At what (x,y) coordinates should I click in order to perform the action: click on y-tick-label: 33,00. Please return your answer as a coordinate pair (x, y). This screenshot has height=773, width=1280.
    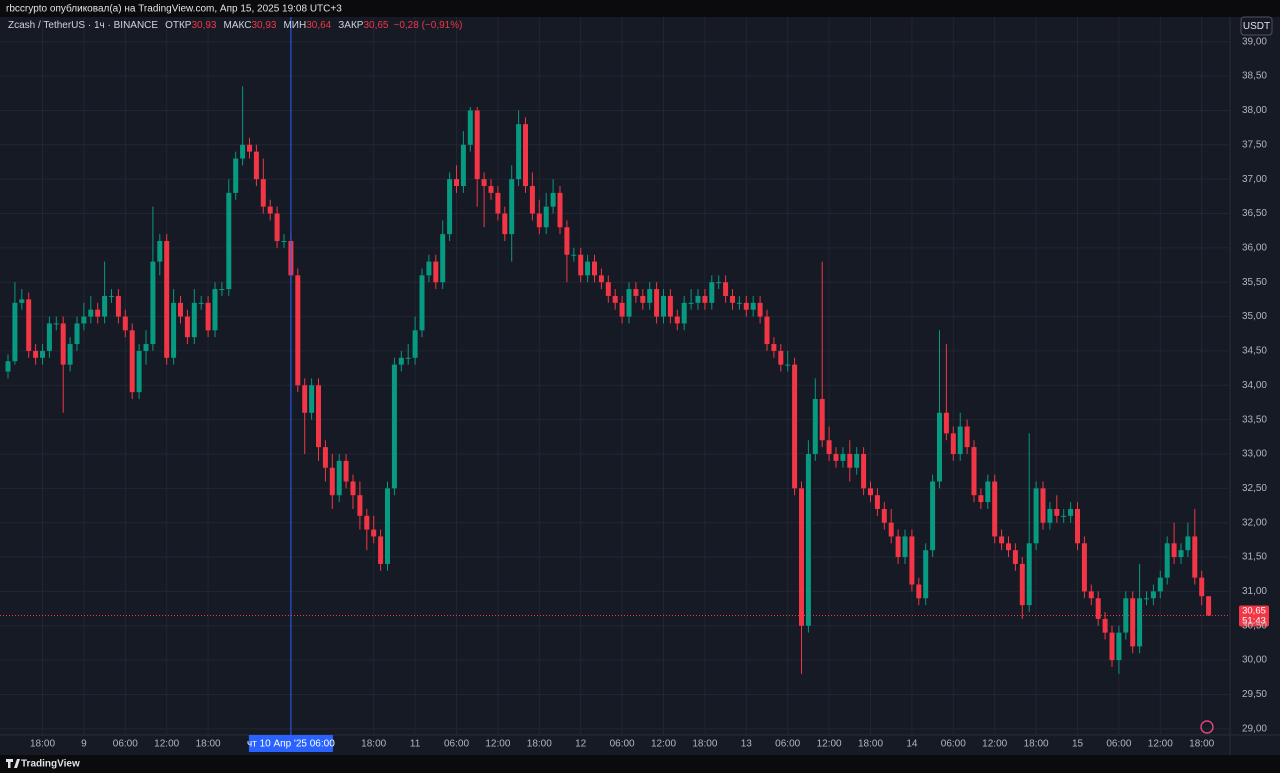
    Looking at the image, I should click on (1254, 454).